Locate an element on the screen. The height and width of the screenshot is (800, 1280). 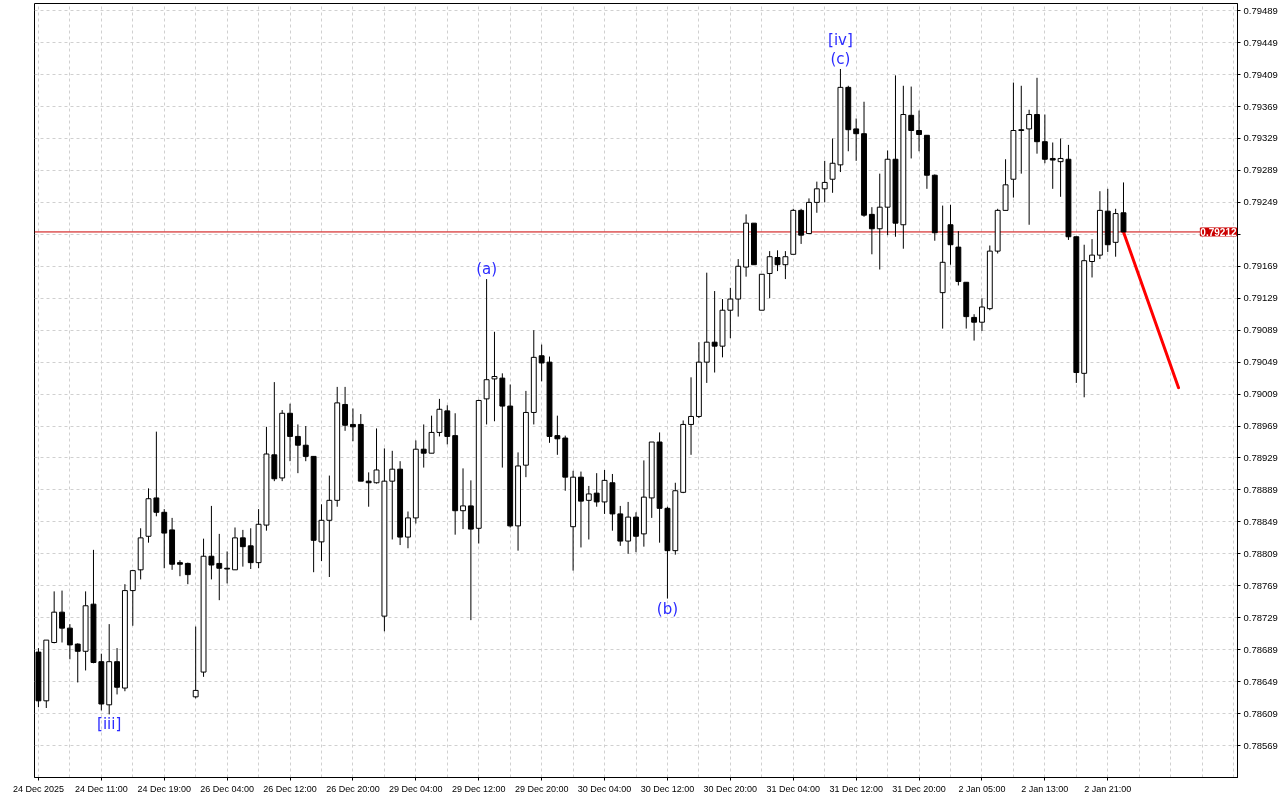
y-tick-label: 0.79449 is located at coordinates (1260, 42).